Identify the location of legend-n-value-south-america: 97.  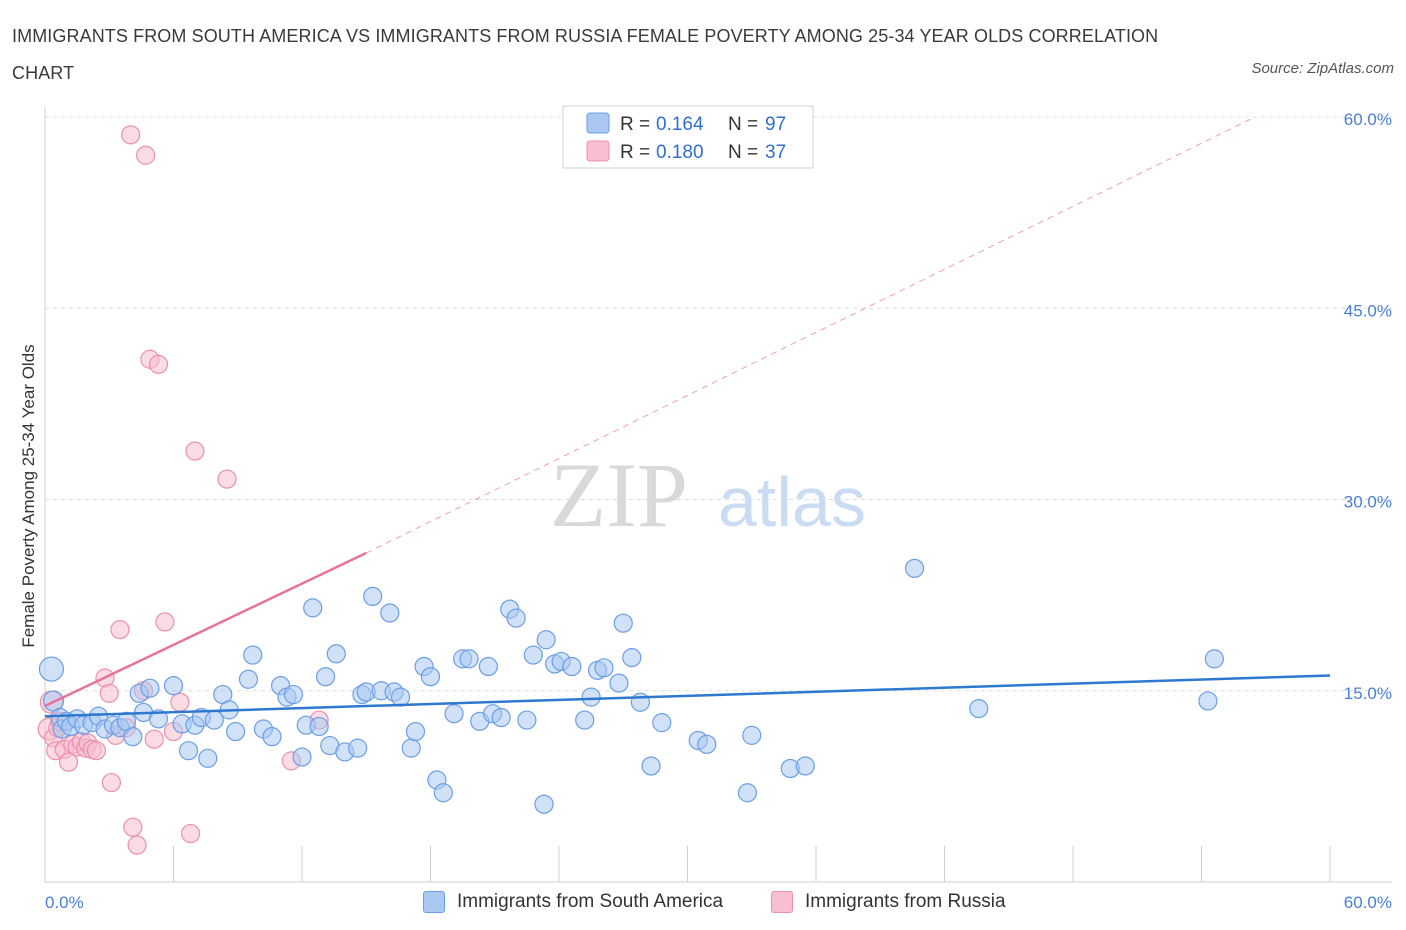
(775, 124).